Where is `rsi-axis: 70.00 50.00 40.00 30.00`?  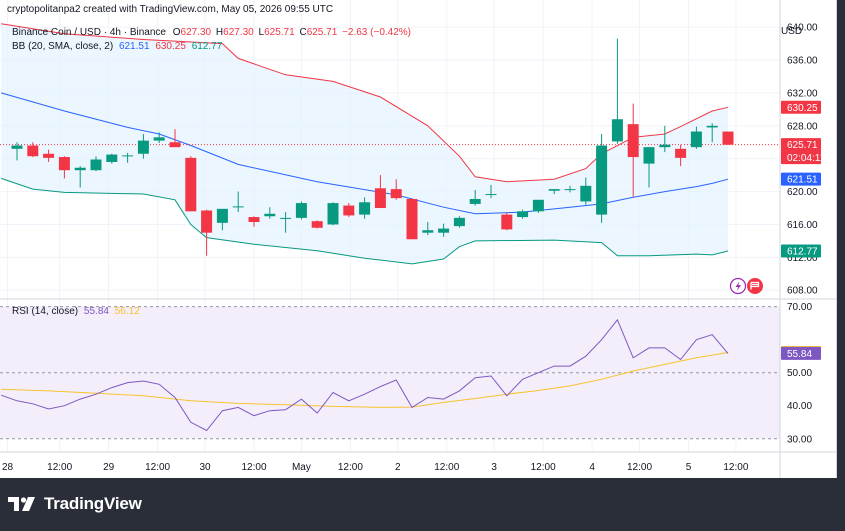
rsi-axis: 70.00 50.00 40.00 30.00 is located at coordinates (799, 373).